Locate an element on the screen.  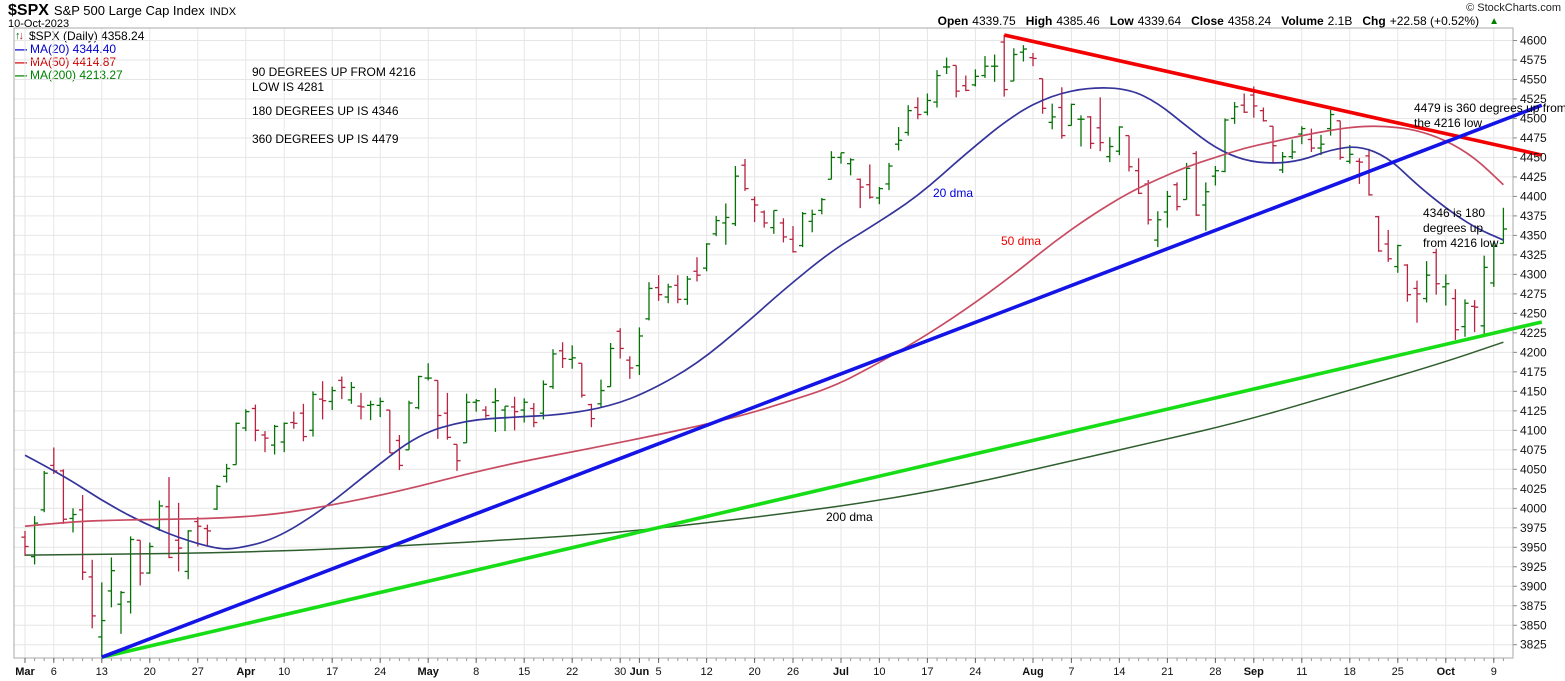
legend-series-label: $SPX (Daily) 4358.24 is located at coordinates (87, 35).